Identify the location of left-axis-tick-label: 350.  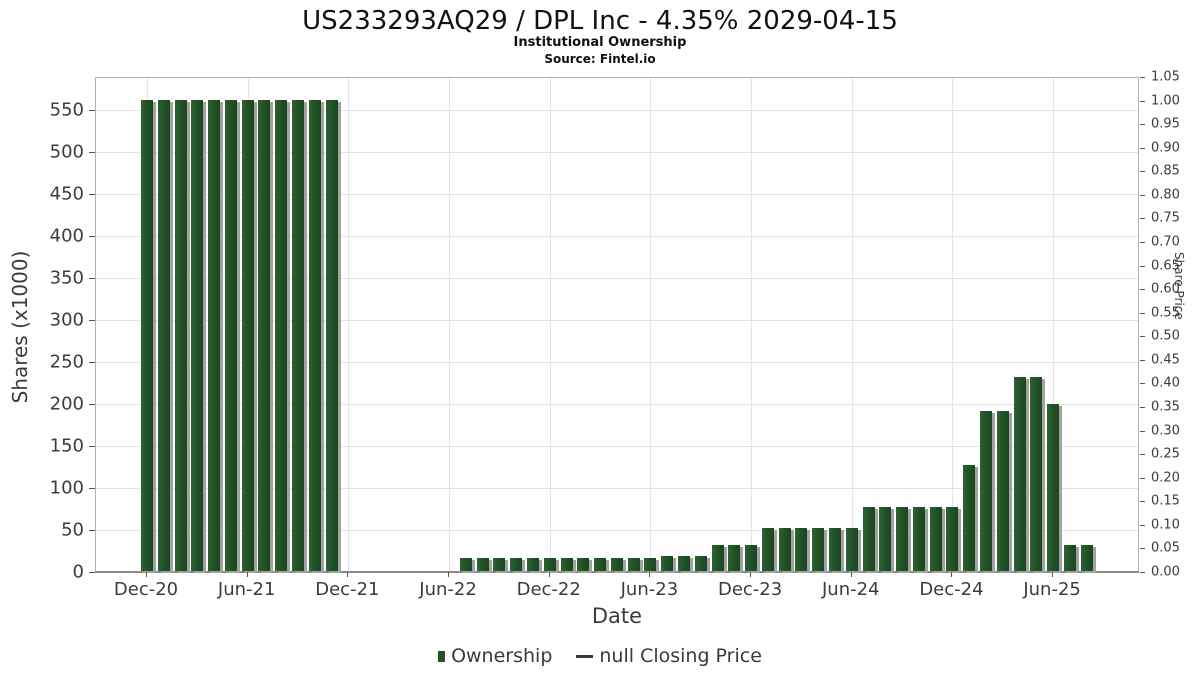
(66, 278).